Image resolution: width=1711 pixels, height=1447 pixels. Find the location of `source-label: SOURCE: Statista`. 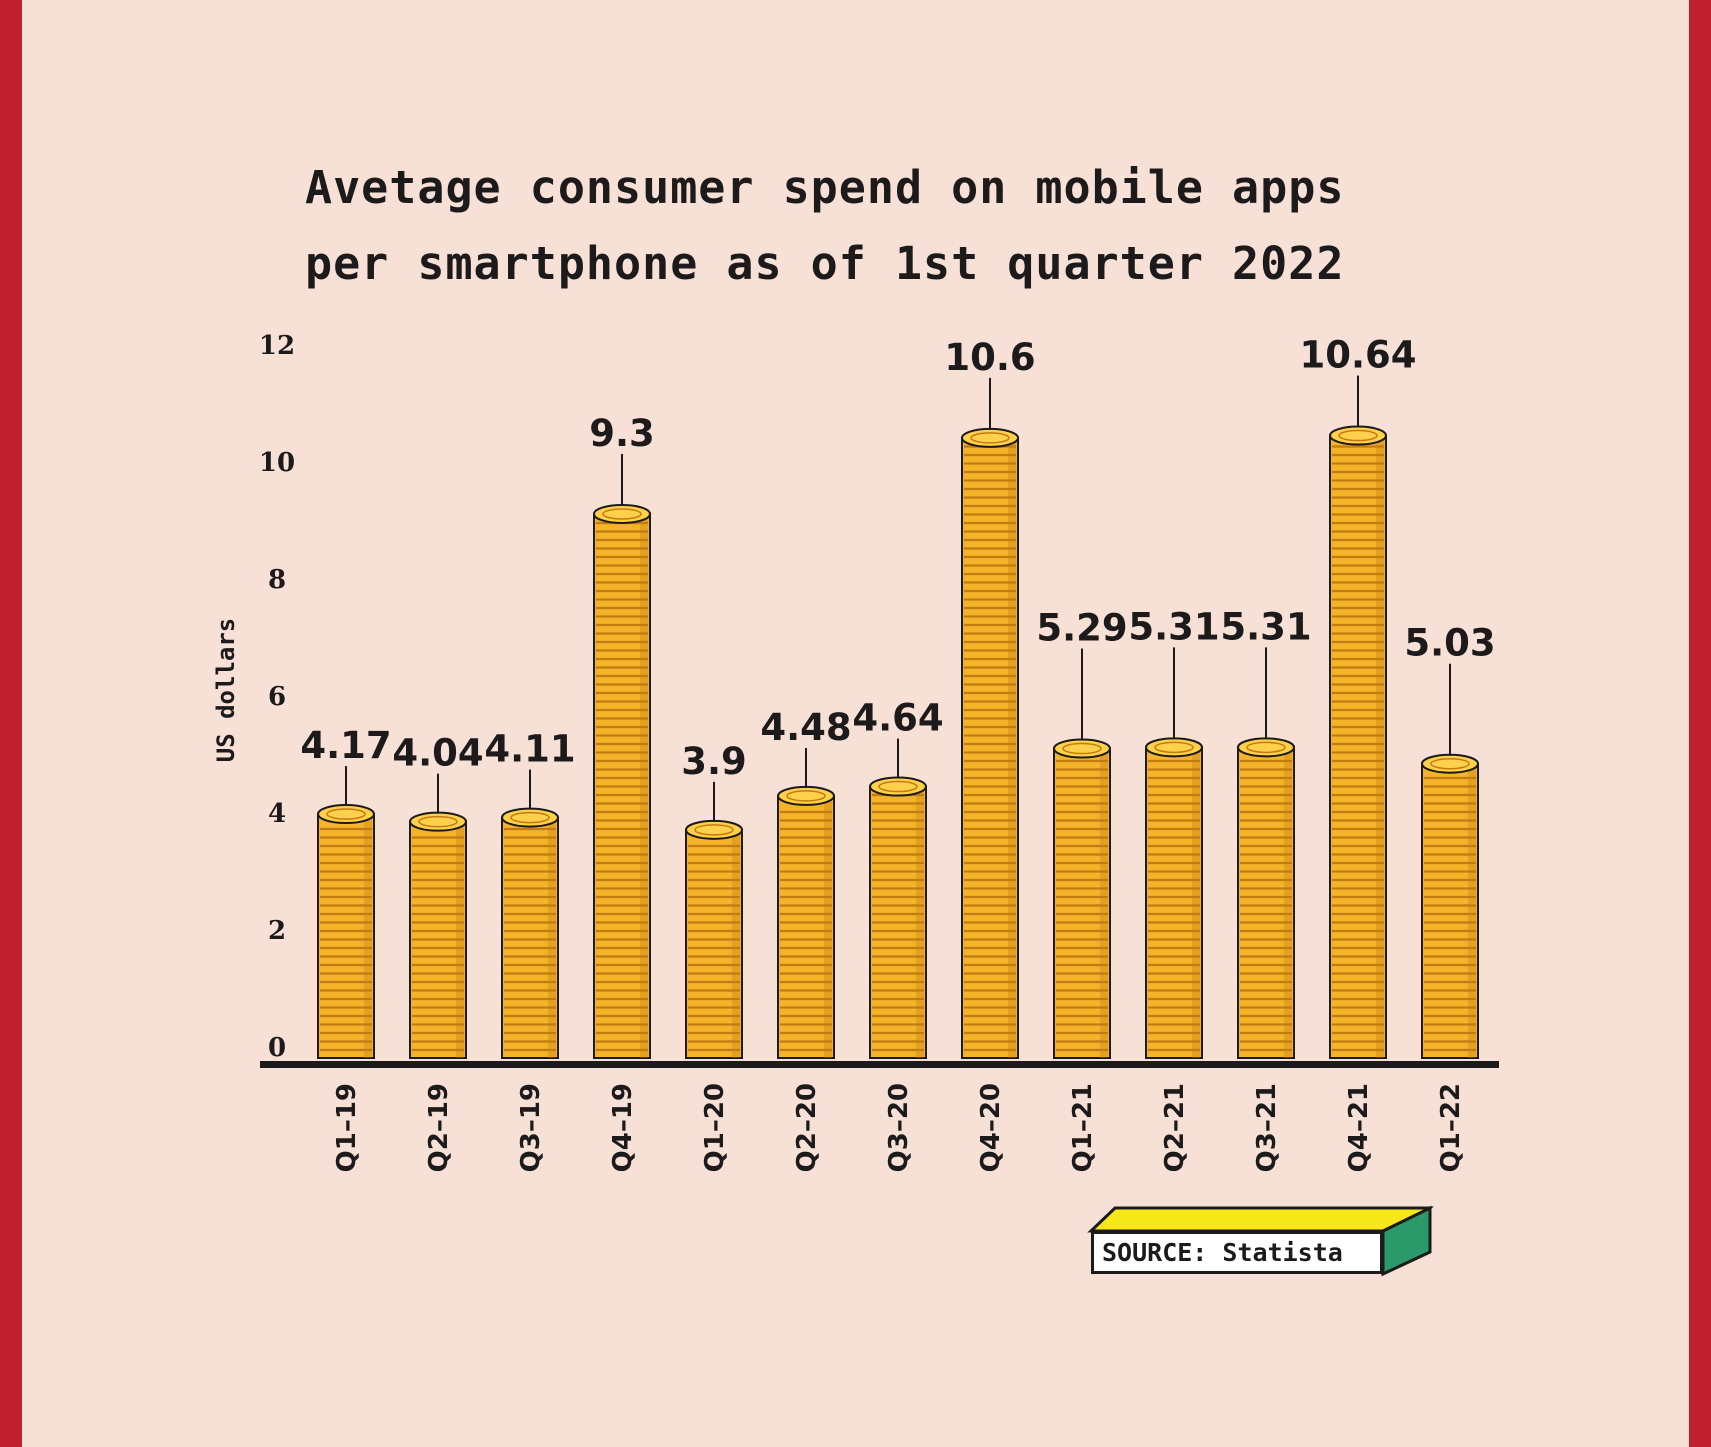

source-label: SOURCE: Statista is located at coordinates (1237, 1252).